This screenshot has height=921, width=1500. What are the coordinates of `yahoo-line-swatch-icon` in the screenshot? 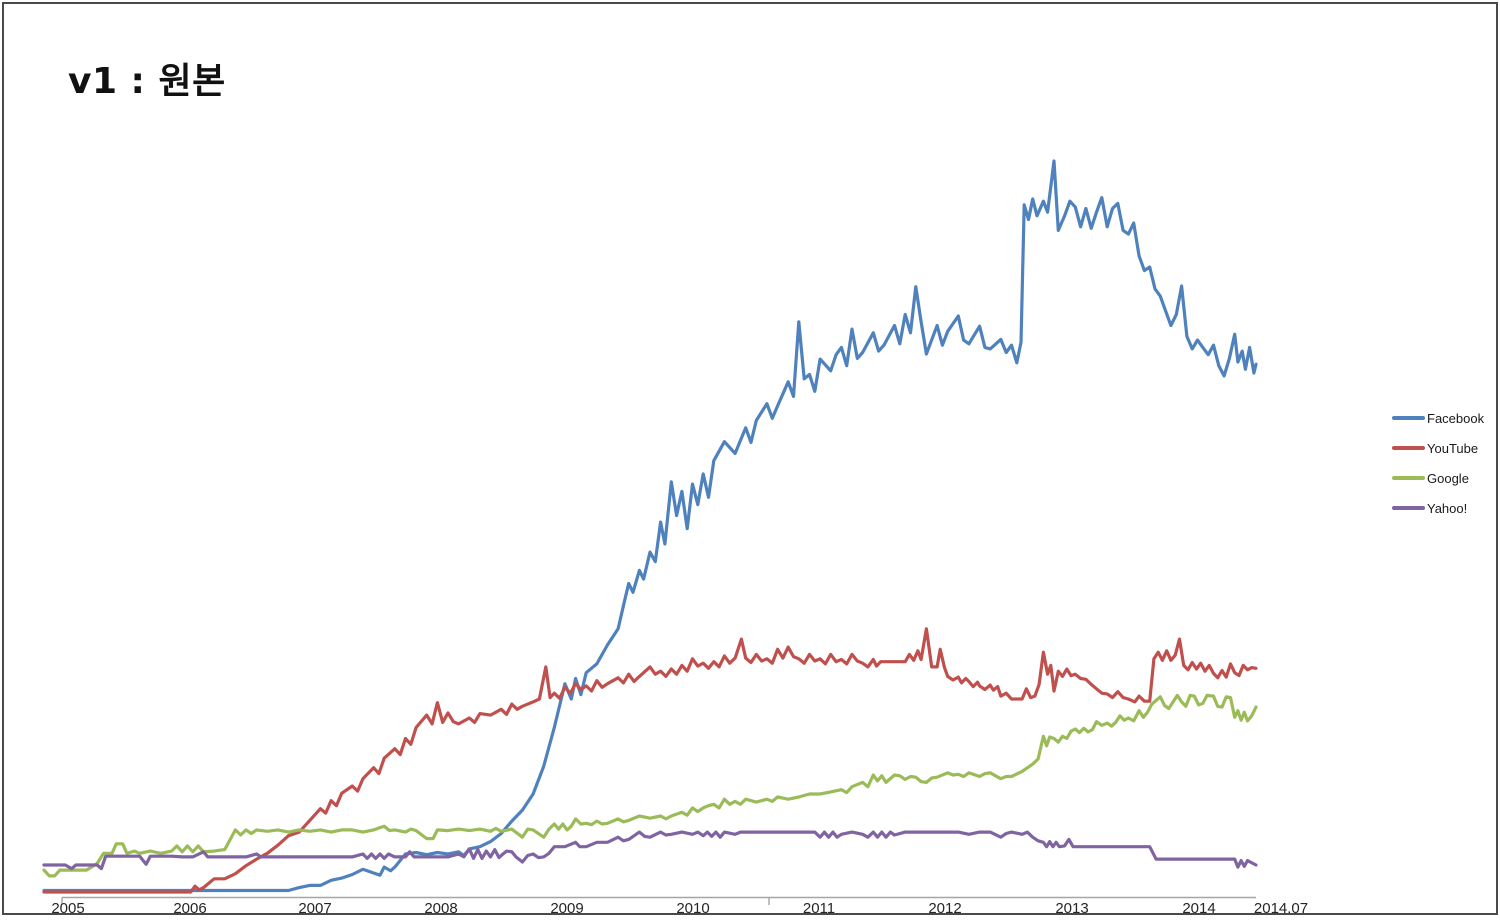 It's located at (1408, 508).